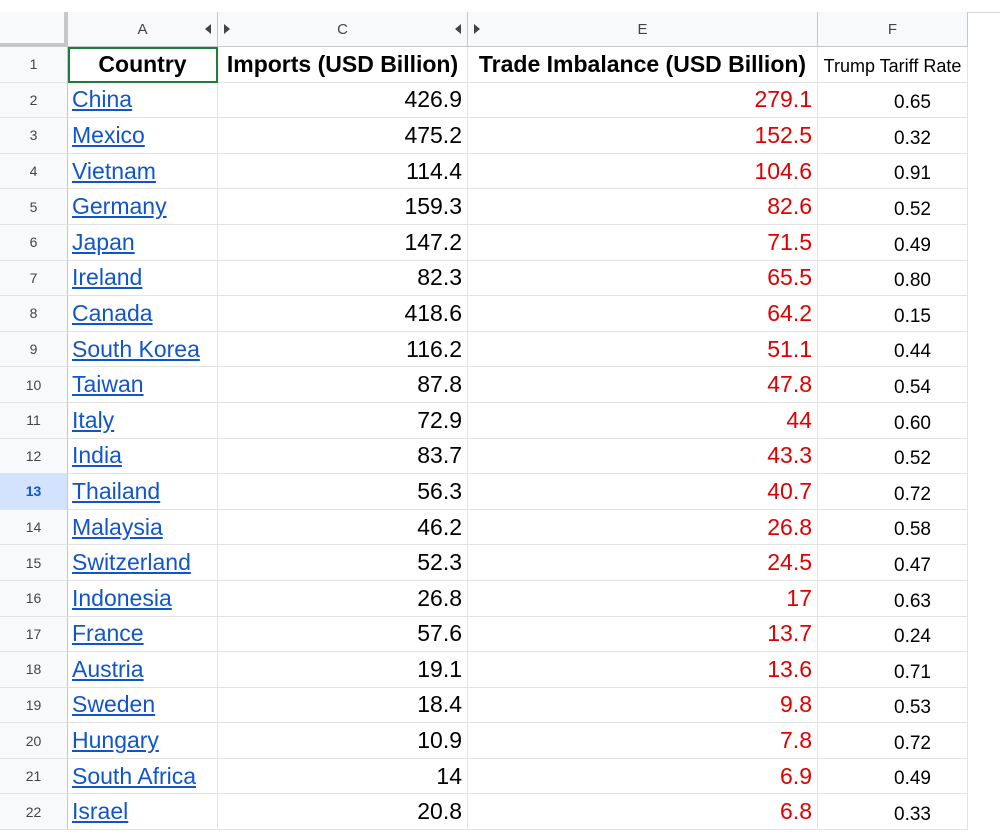  What do you see at coordinates (343, 136) in the screenshot?
I see `imports-cell: 475.2` at bounding box center [343, 136].